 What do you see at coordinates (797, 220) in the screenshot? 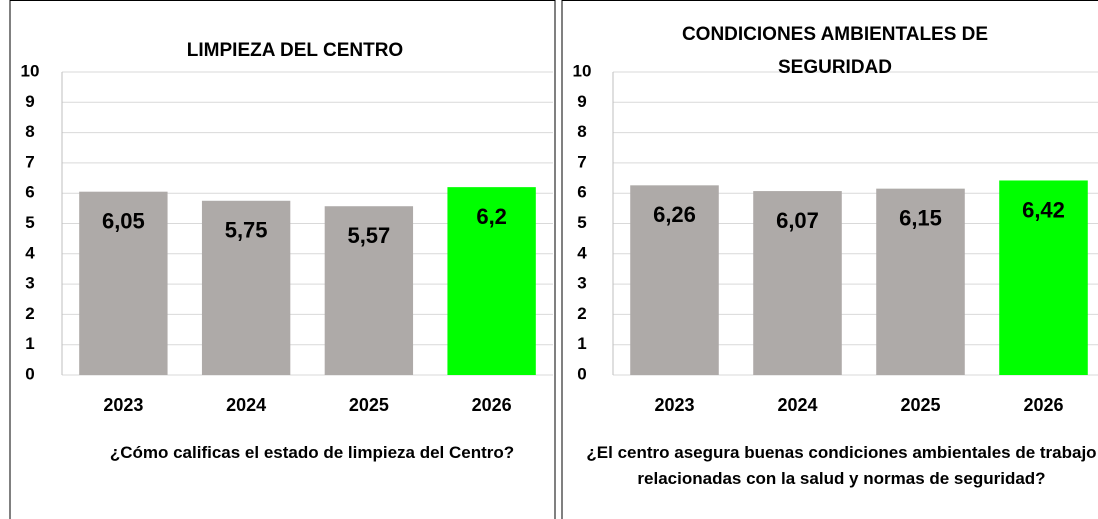
I see `data-label: 6,07` at bounding box center [797, 220].